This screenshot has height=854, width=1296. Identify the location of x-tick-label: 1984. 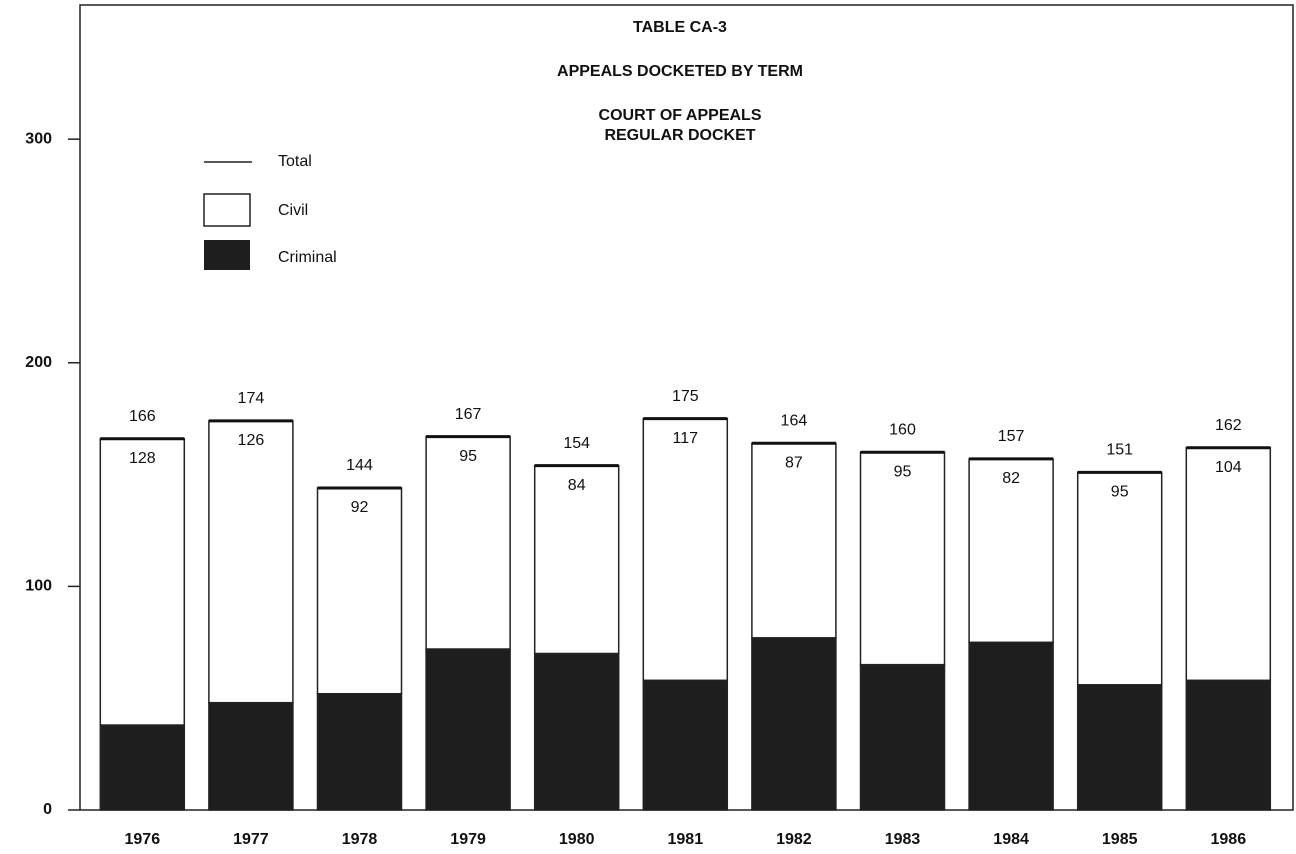
(1011, 839).